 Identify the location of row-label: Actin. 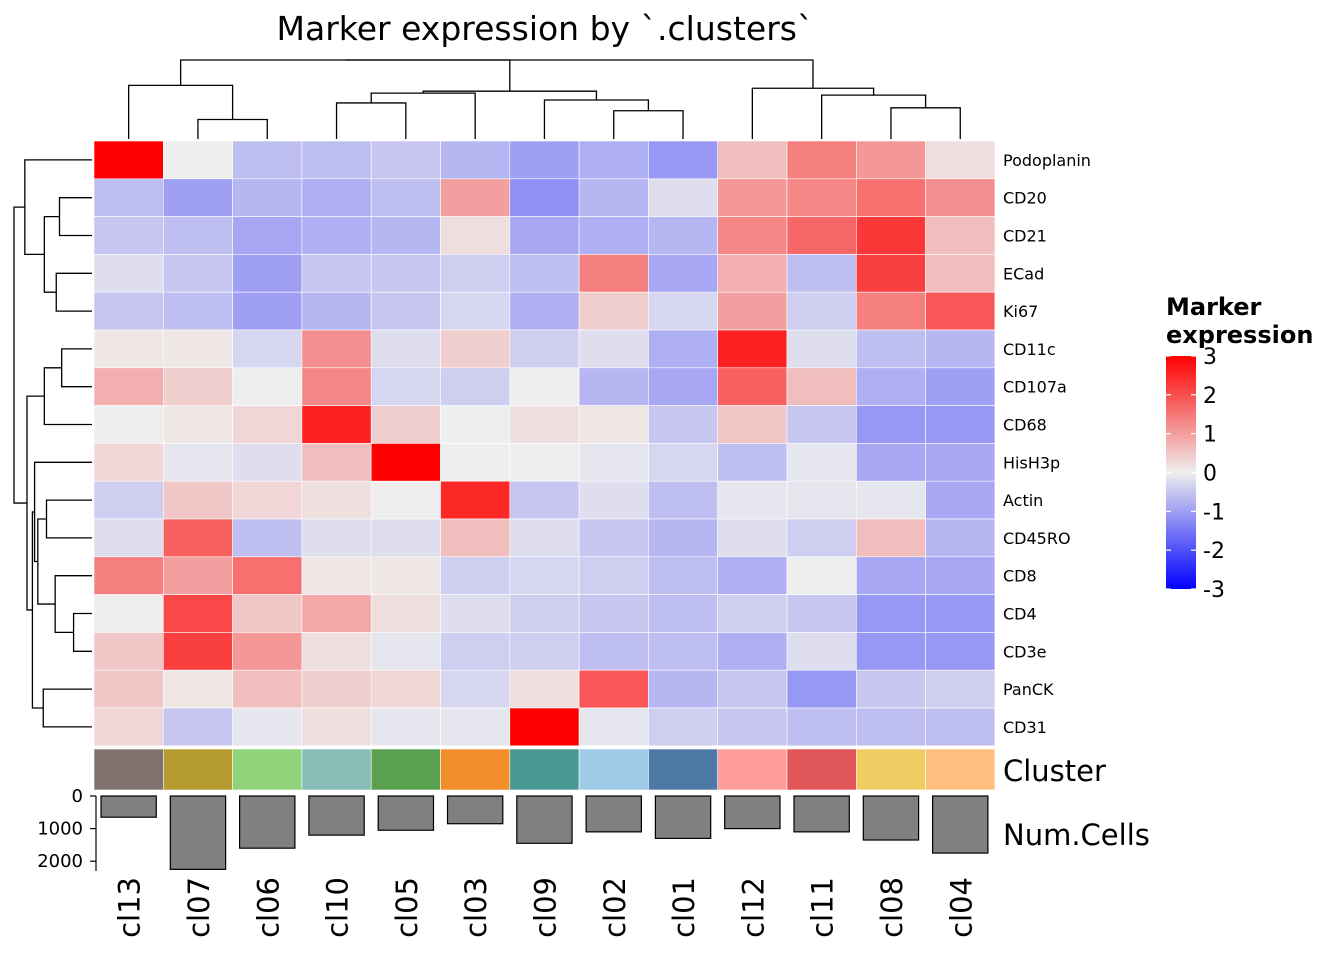
(1023, 500).